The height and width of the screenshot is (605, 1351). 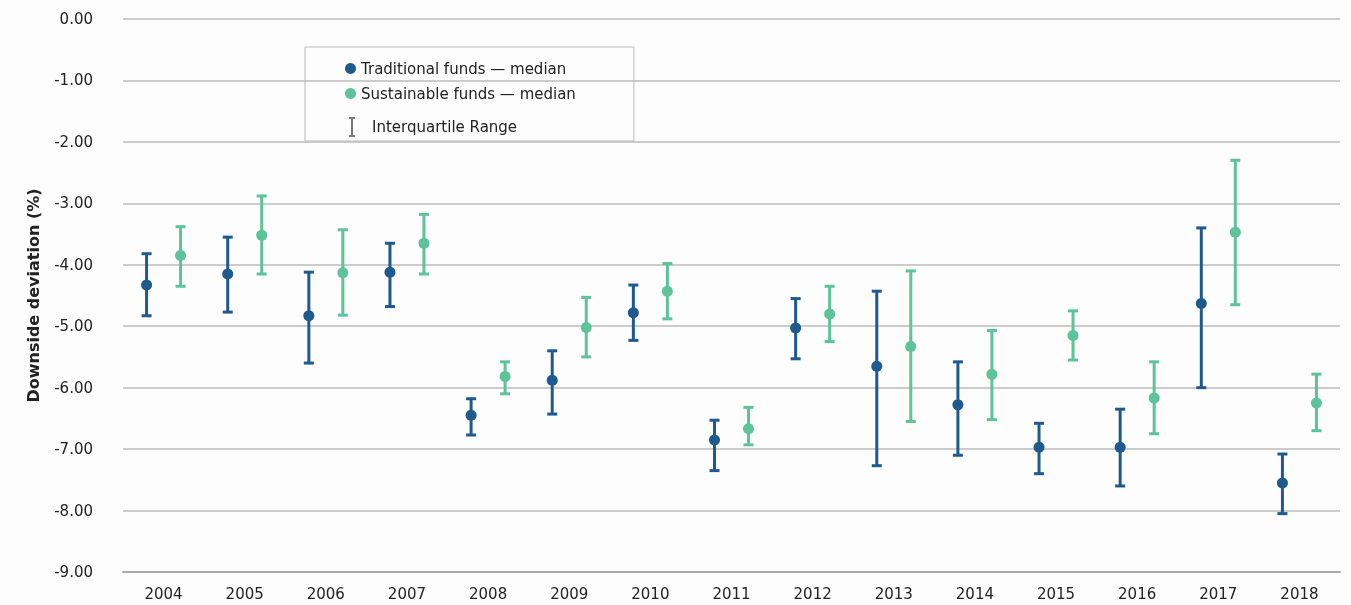 I want to click on x-tick-label: 2004, so click(x=163, y=593).